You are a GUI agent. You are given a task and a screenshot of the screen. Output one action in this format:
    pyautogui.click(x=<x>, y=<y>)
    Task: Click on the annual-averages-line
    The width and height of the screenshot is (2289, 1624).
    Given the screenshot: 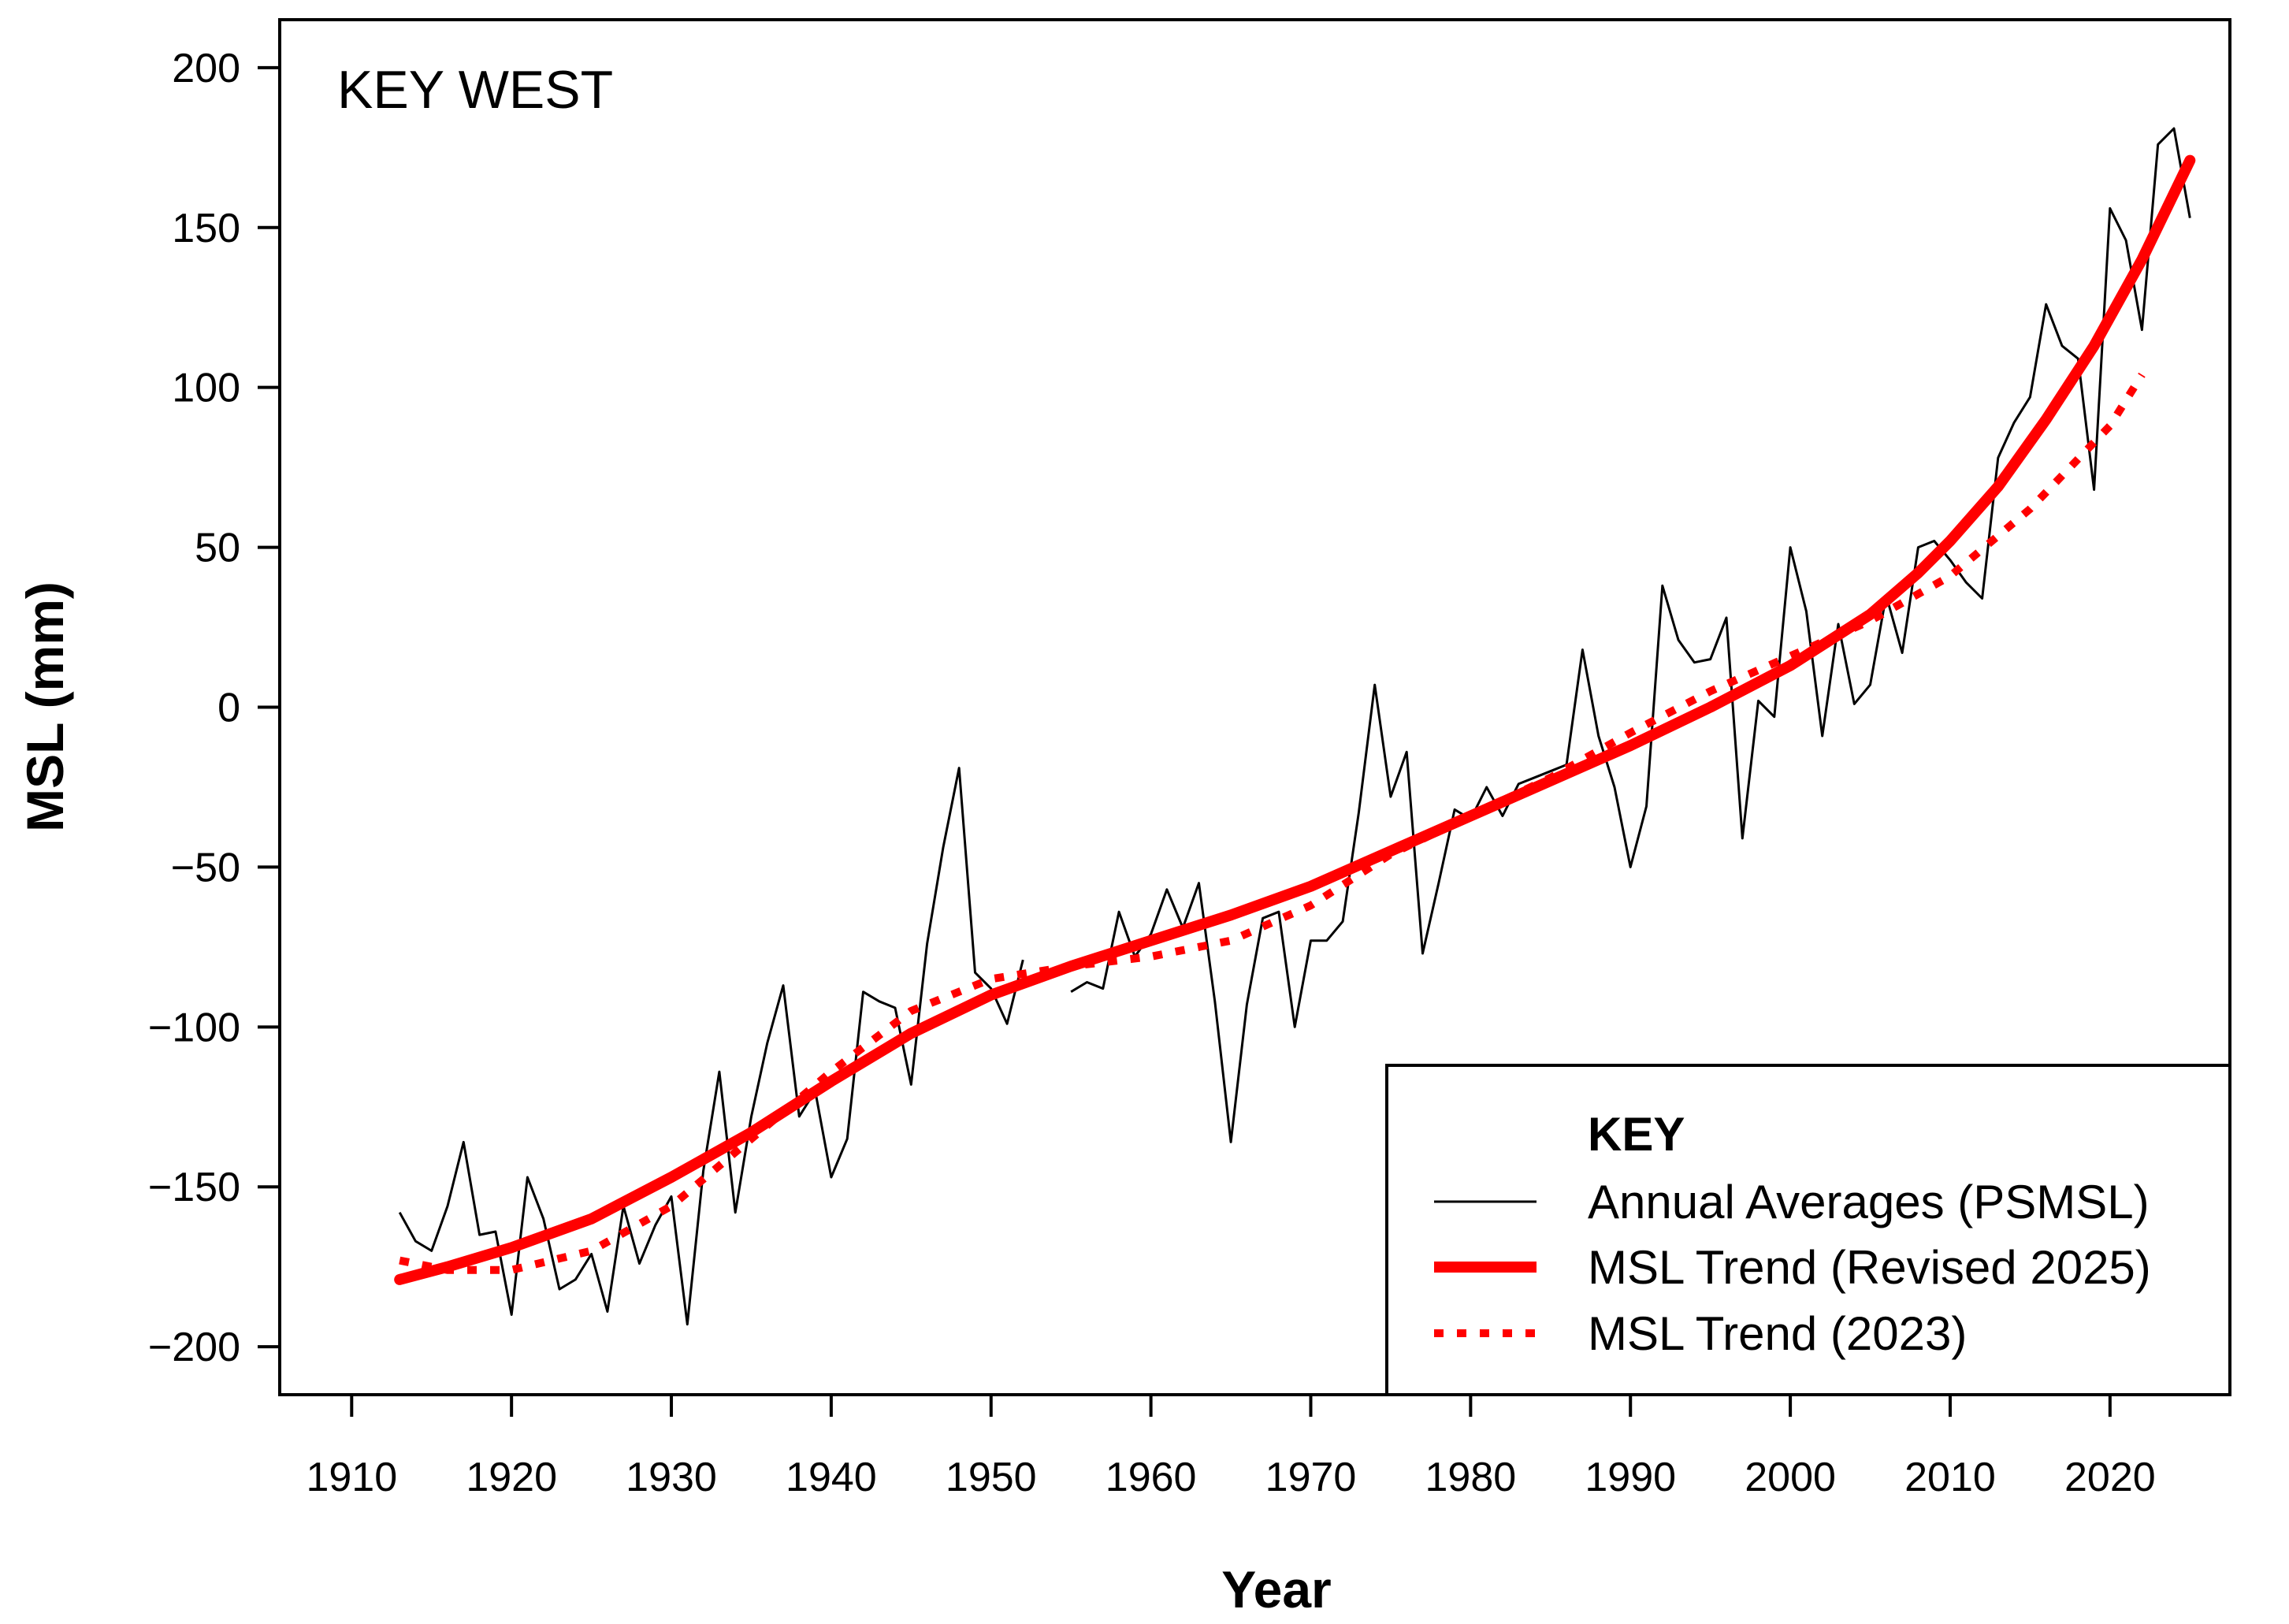 What is the action you would take?
    pyautogui.click(x=711, y=1046)
    